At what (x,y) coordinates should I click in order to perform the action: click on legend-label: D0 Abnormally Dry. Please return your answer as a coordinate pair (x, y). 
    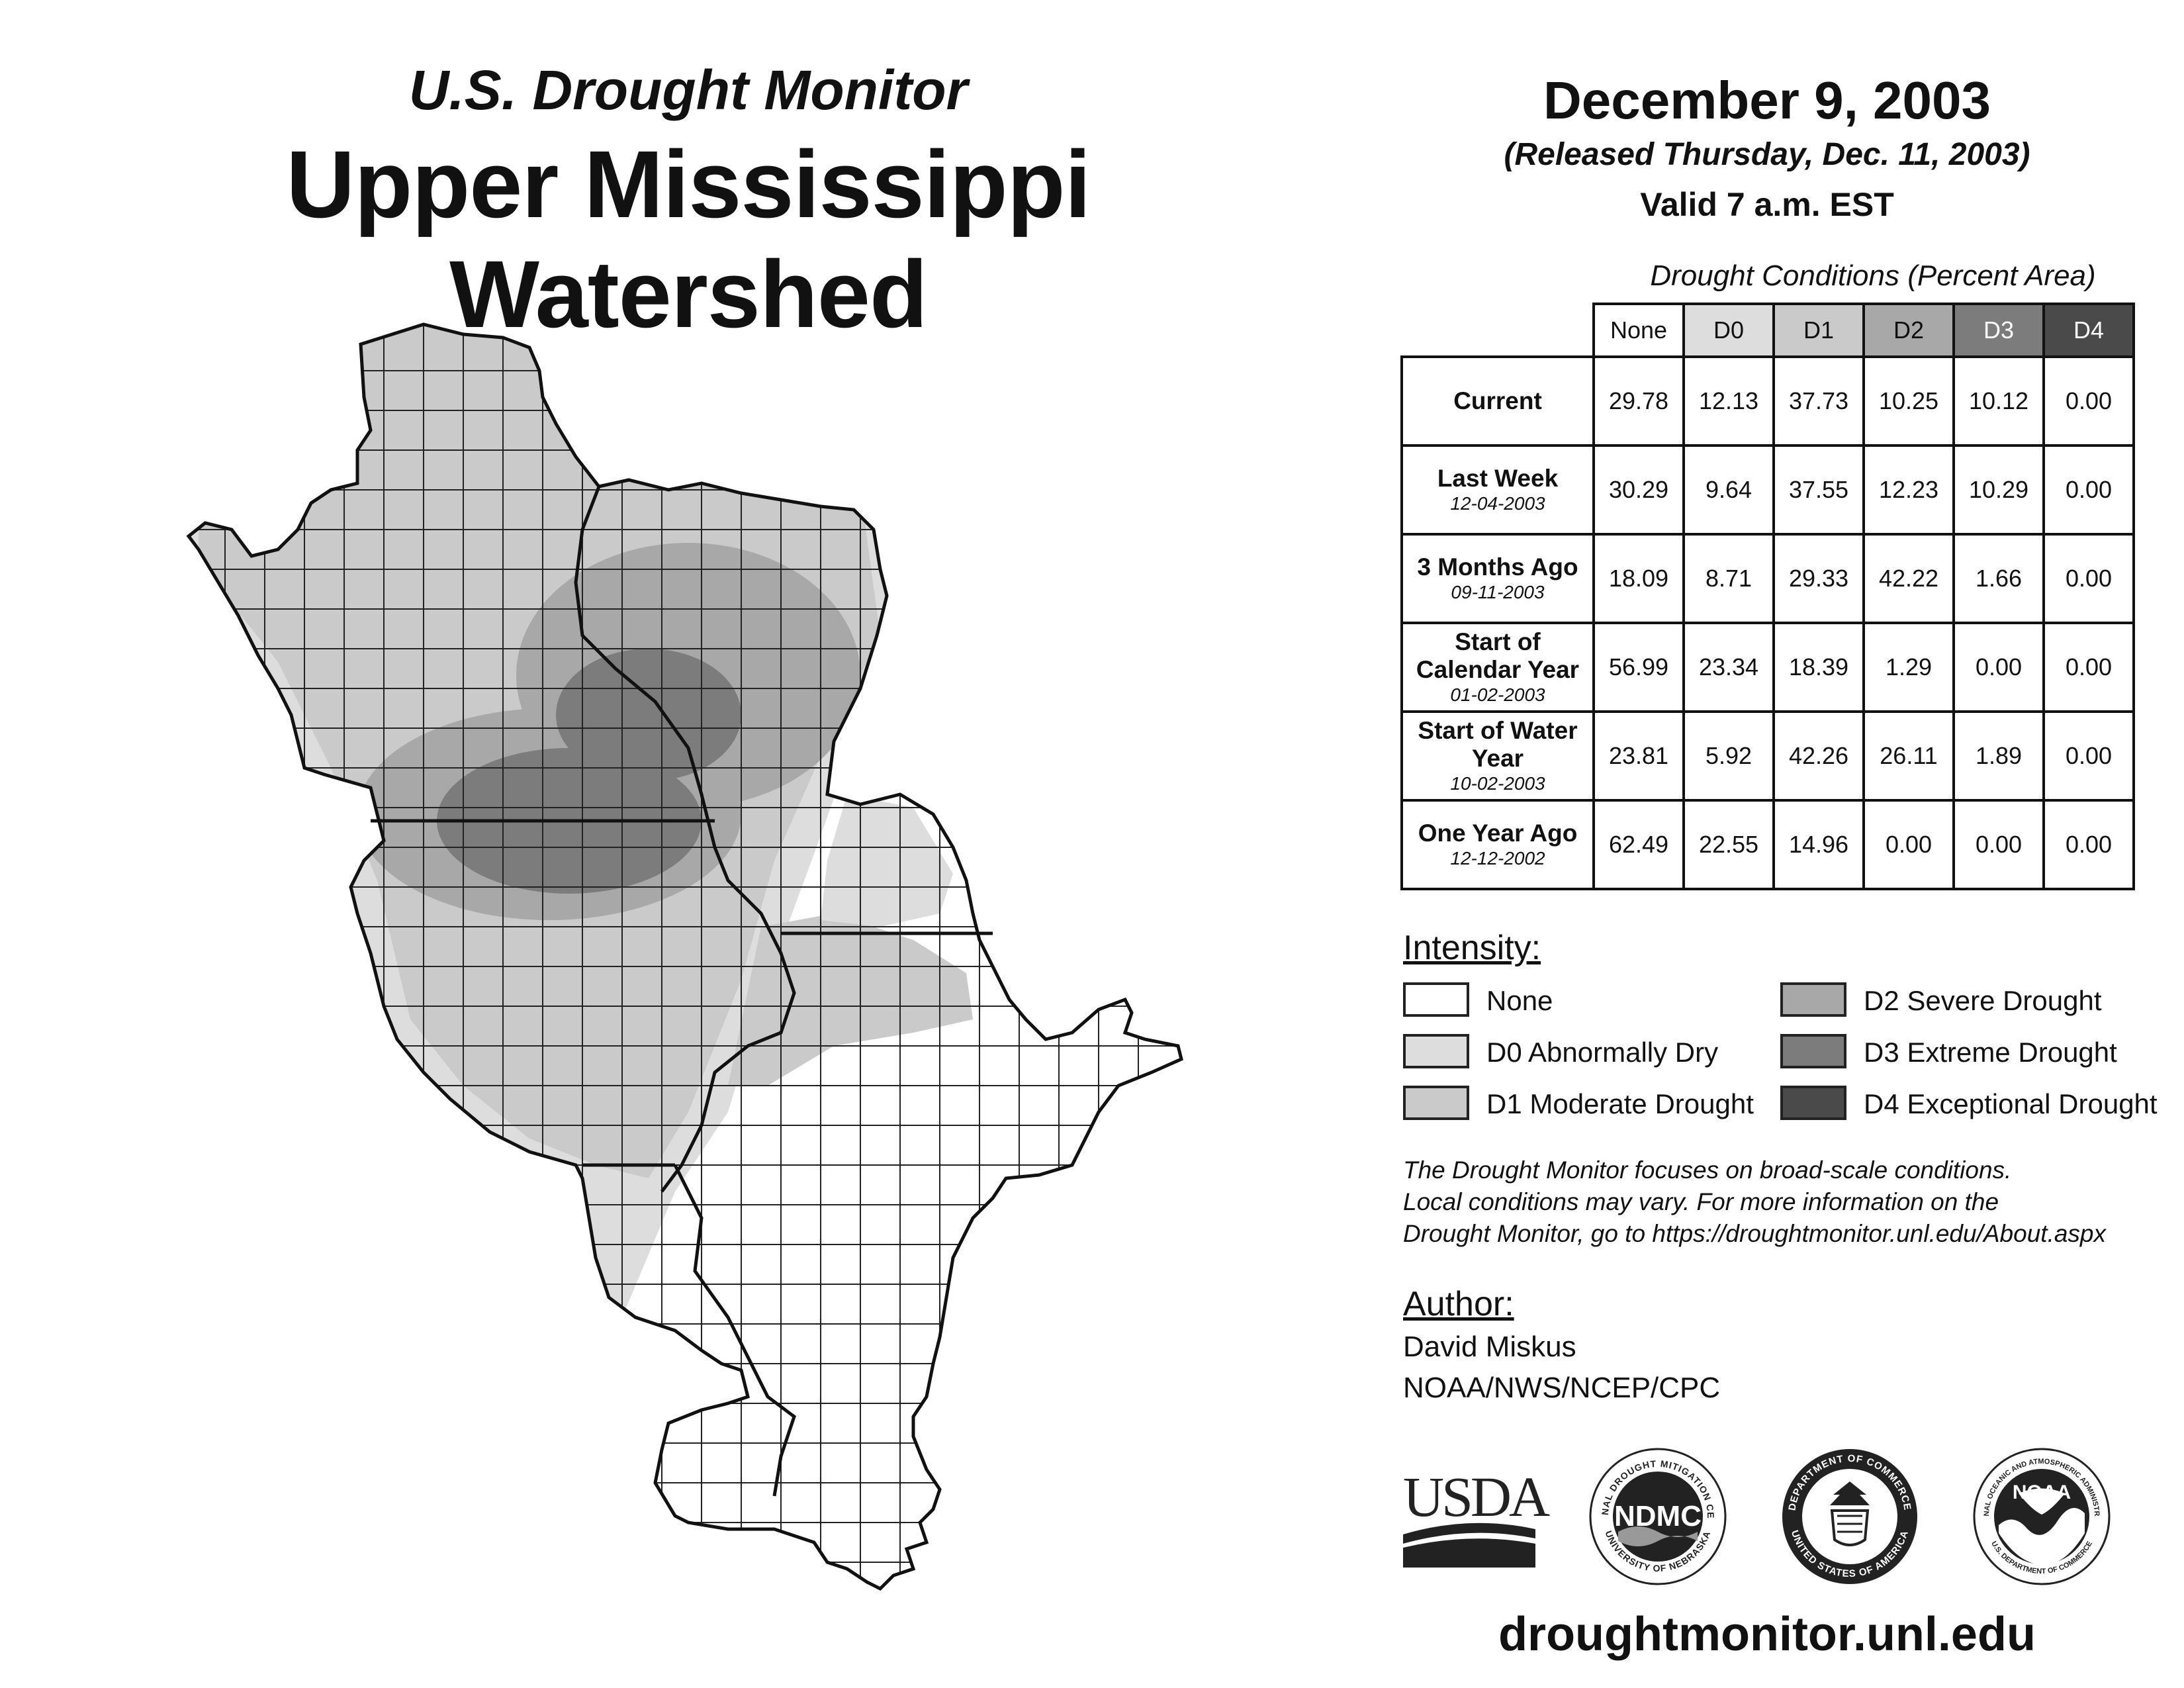
    Looking at the image, I should click on (1602, 1052).